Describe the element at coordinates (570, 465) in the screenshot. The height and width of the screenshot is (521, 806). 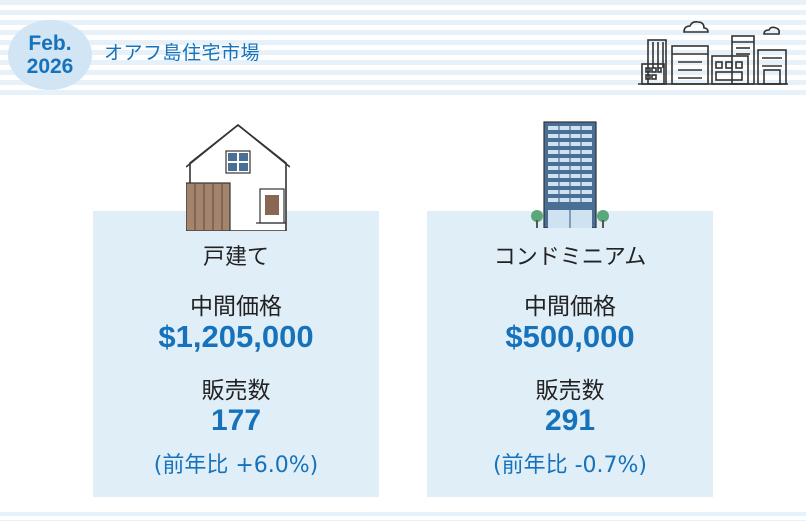
I see `yoy-change: (前年比 -0.7%)` at that location.